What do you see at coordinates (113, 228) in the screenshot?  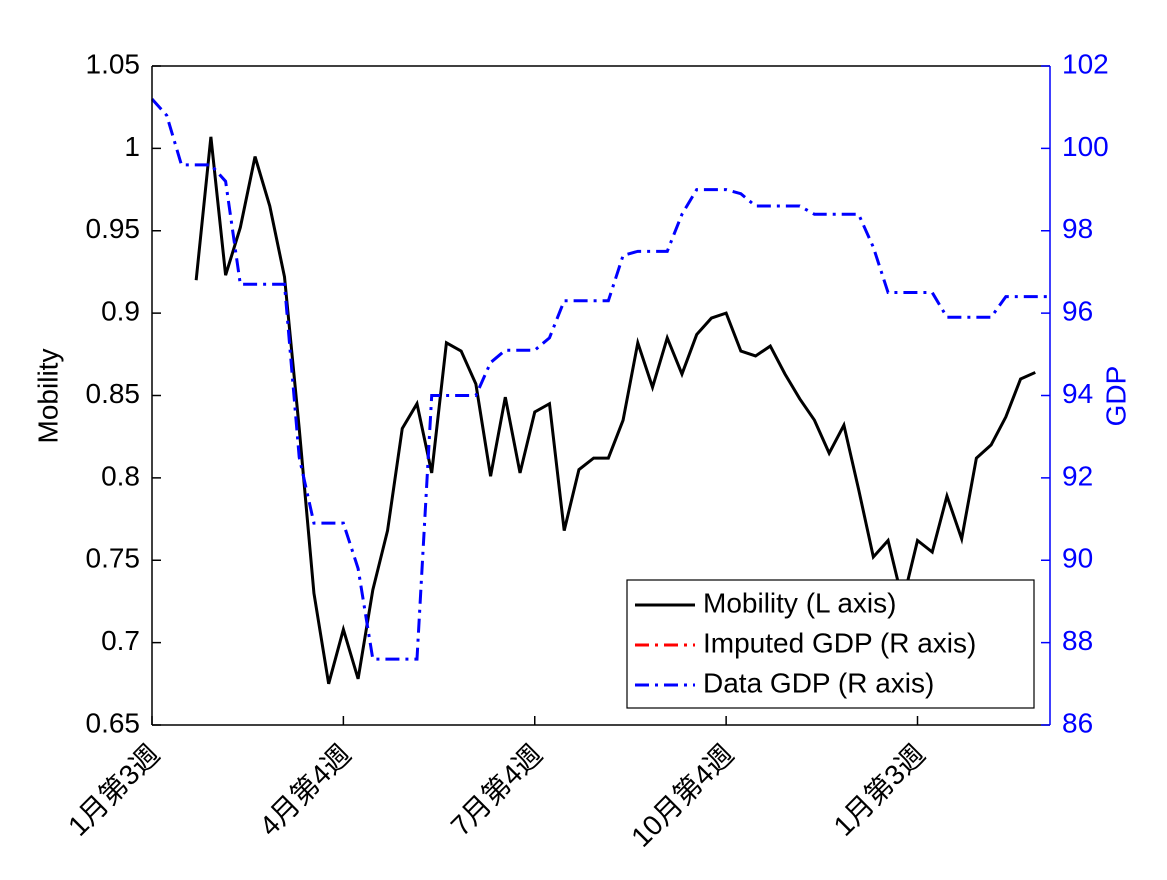 I see `y-tick-label: 0.95` at bounding box center [113, 228].